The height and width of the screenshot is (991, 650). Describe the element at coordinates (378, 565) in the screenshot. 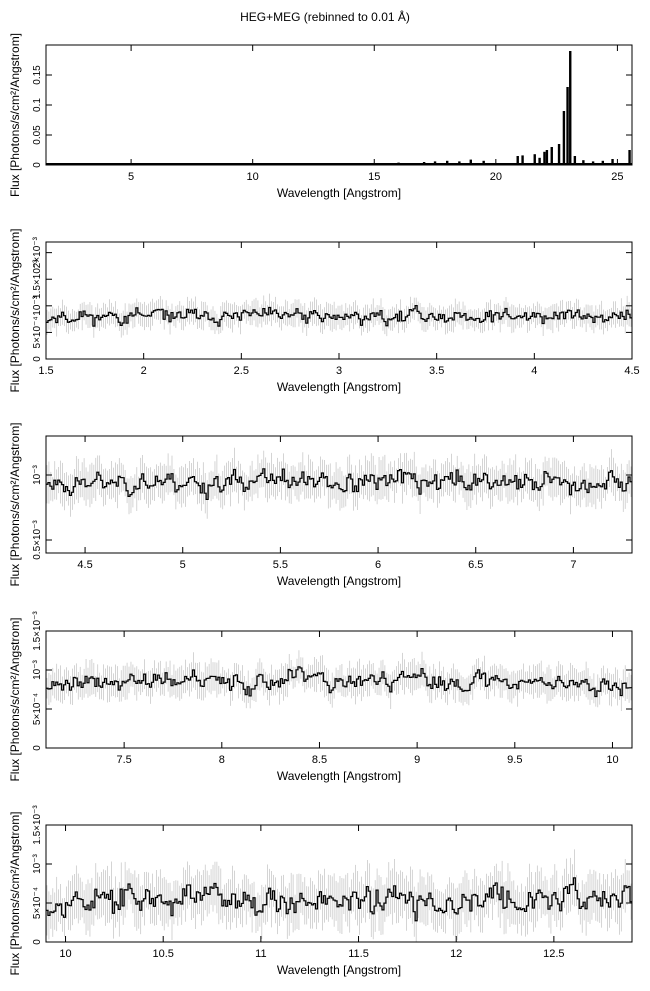

I see `x-tick-label: 6` at that location.